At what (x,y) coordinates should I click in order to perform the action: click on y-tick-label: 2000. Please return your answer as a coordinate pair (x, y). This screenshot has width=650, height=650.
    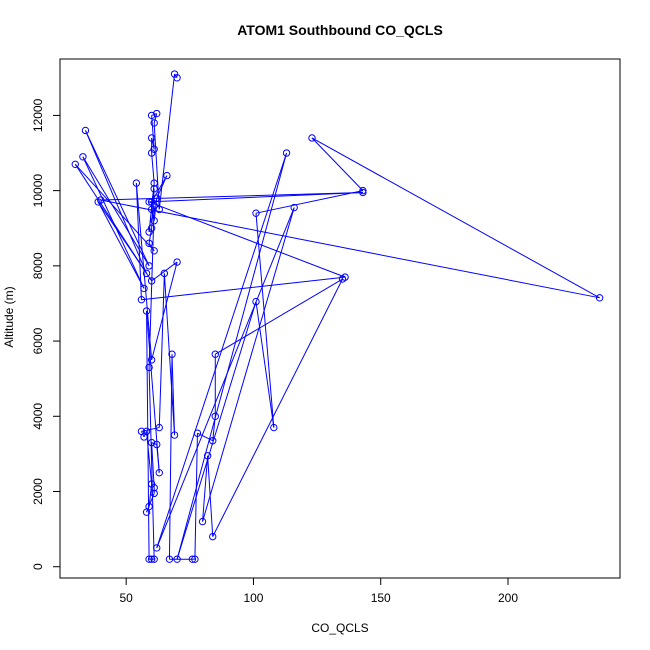
    Looking at the image, I should click on (38, 491).